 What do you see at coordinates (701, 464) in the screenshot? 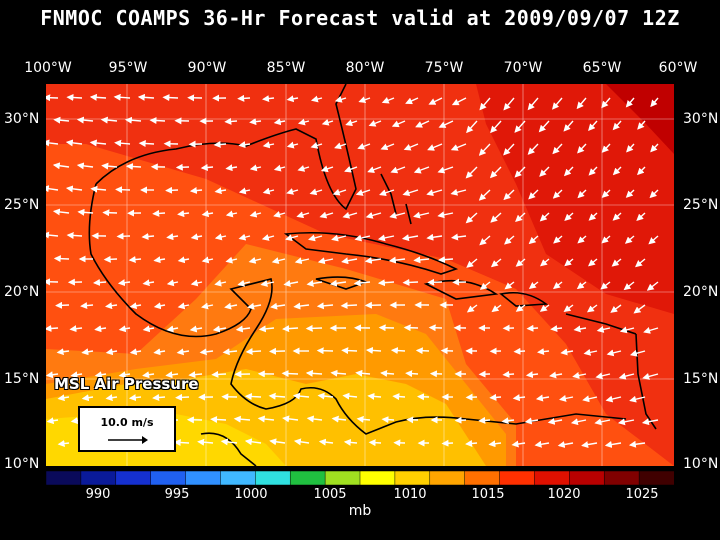
I see `lat-label: 10°N` at bounding box center [701, 464].